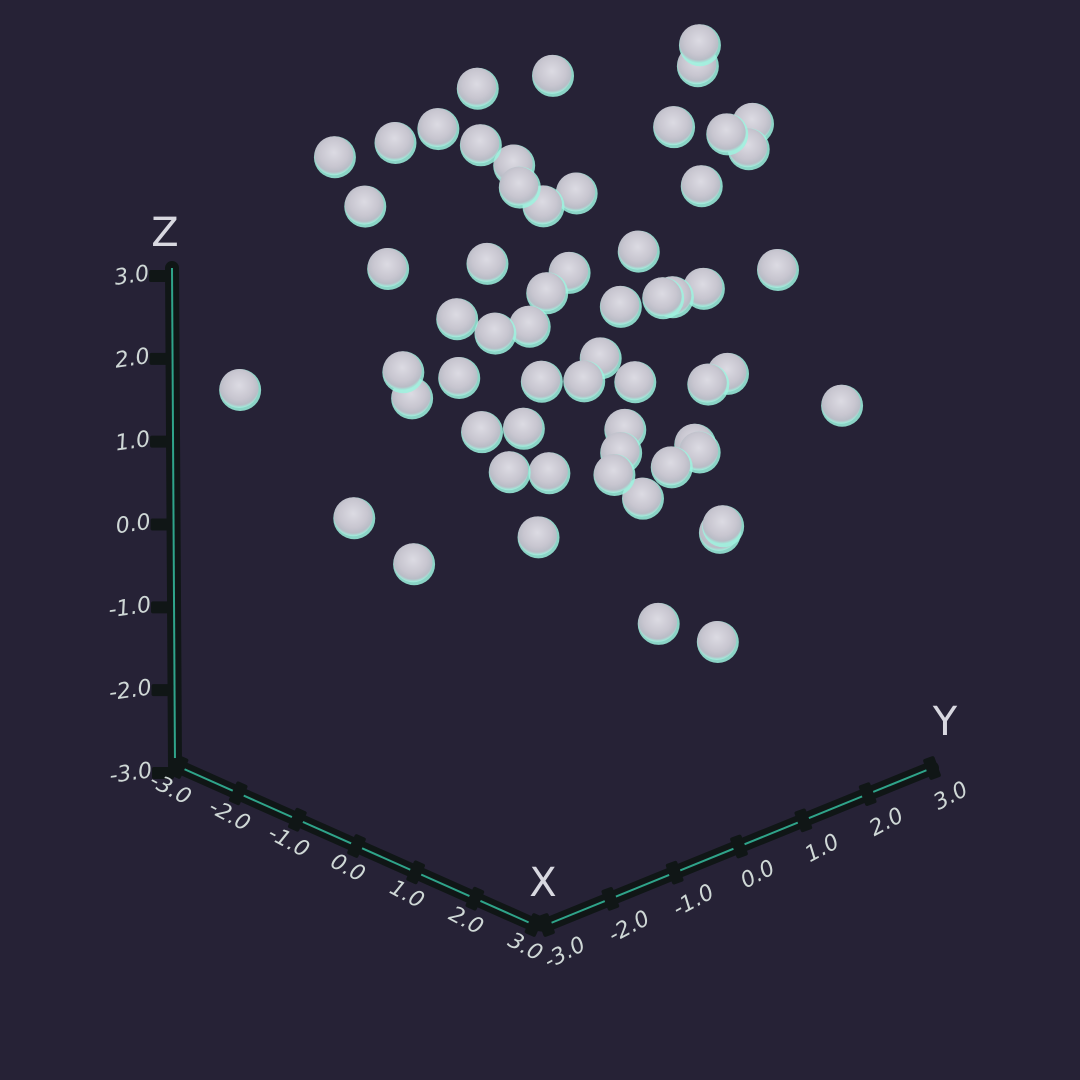 This screenshot has width=1080, height=1080. I want to click on z-tick-label: -2.0, so click(130, 690).